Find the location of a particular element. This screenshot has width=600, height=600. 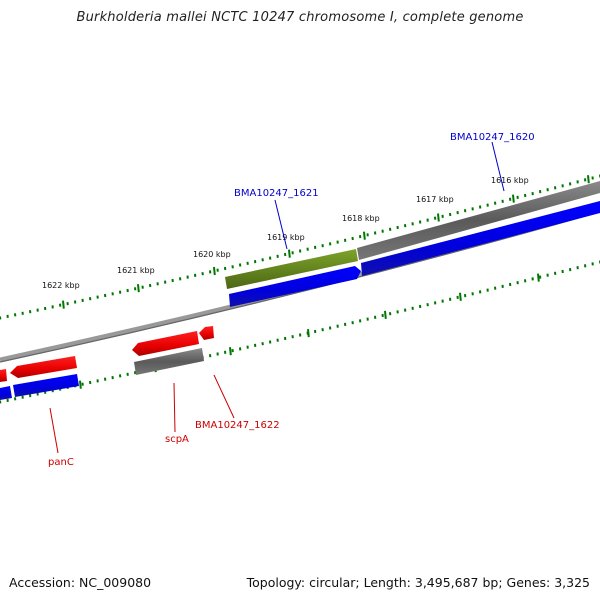

accession-text: Accession: NC_009080 is located at coordinates (80, 582).